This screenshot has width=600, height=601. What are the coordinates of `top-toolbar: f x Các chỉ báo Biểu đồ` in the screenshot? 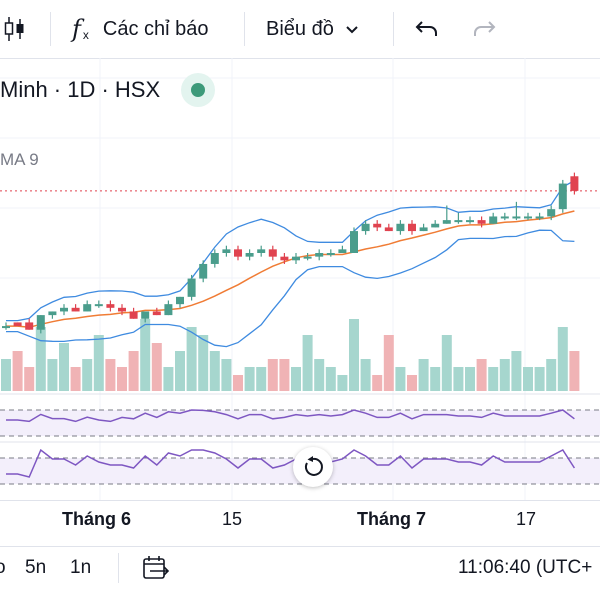 It's located at (300, 29).